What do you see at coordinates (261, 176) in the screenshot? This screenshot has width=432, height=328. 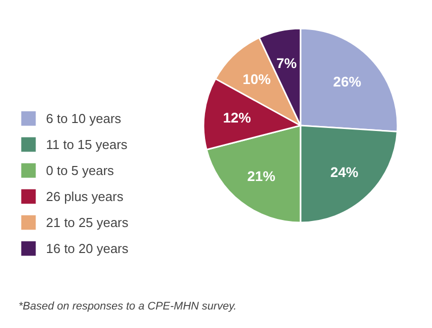 I see `data-label: 21%` at bounding box center [261, 176].